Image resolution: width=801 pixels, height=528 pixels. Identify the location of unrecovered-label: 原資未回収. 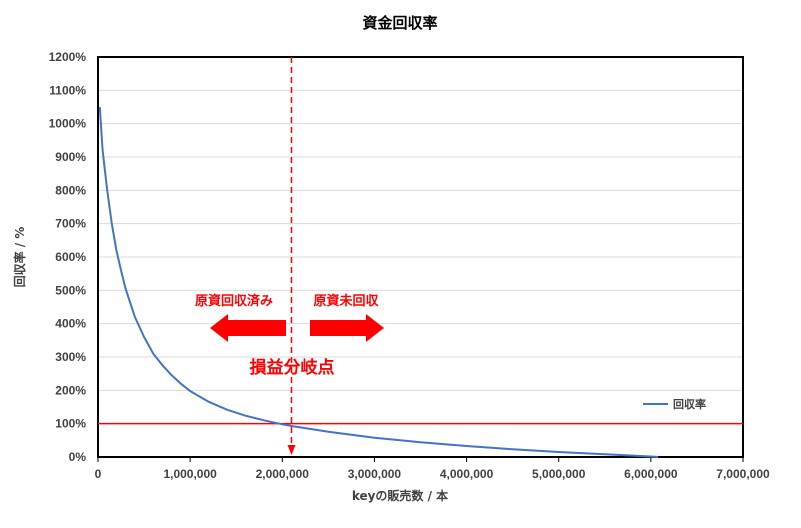
(346, 301).